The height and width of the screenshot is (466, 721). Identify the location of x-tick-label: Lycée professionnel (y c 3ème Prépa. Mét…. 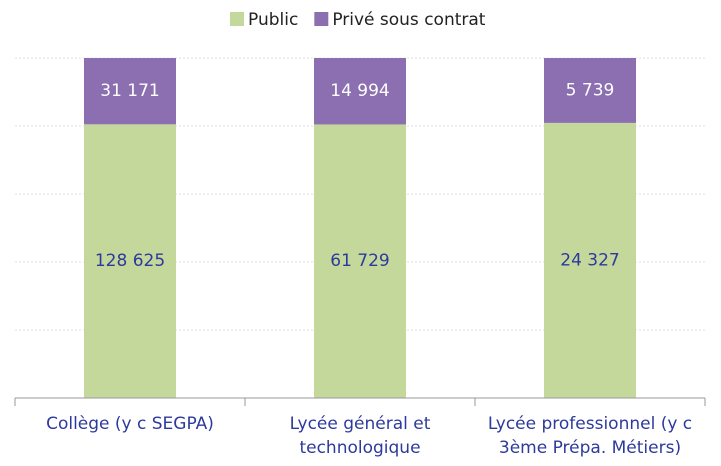
(590, 436).